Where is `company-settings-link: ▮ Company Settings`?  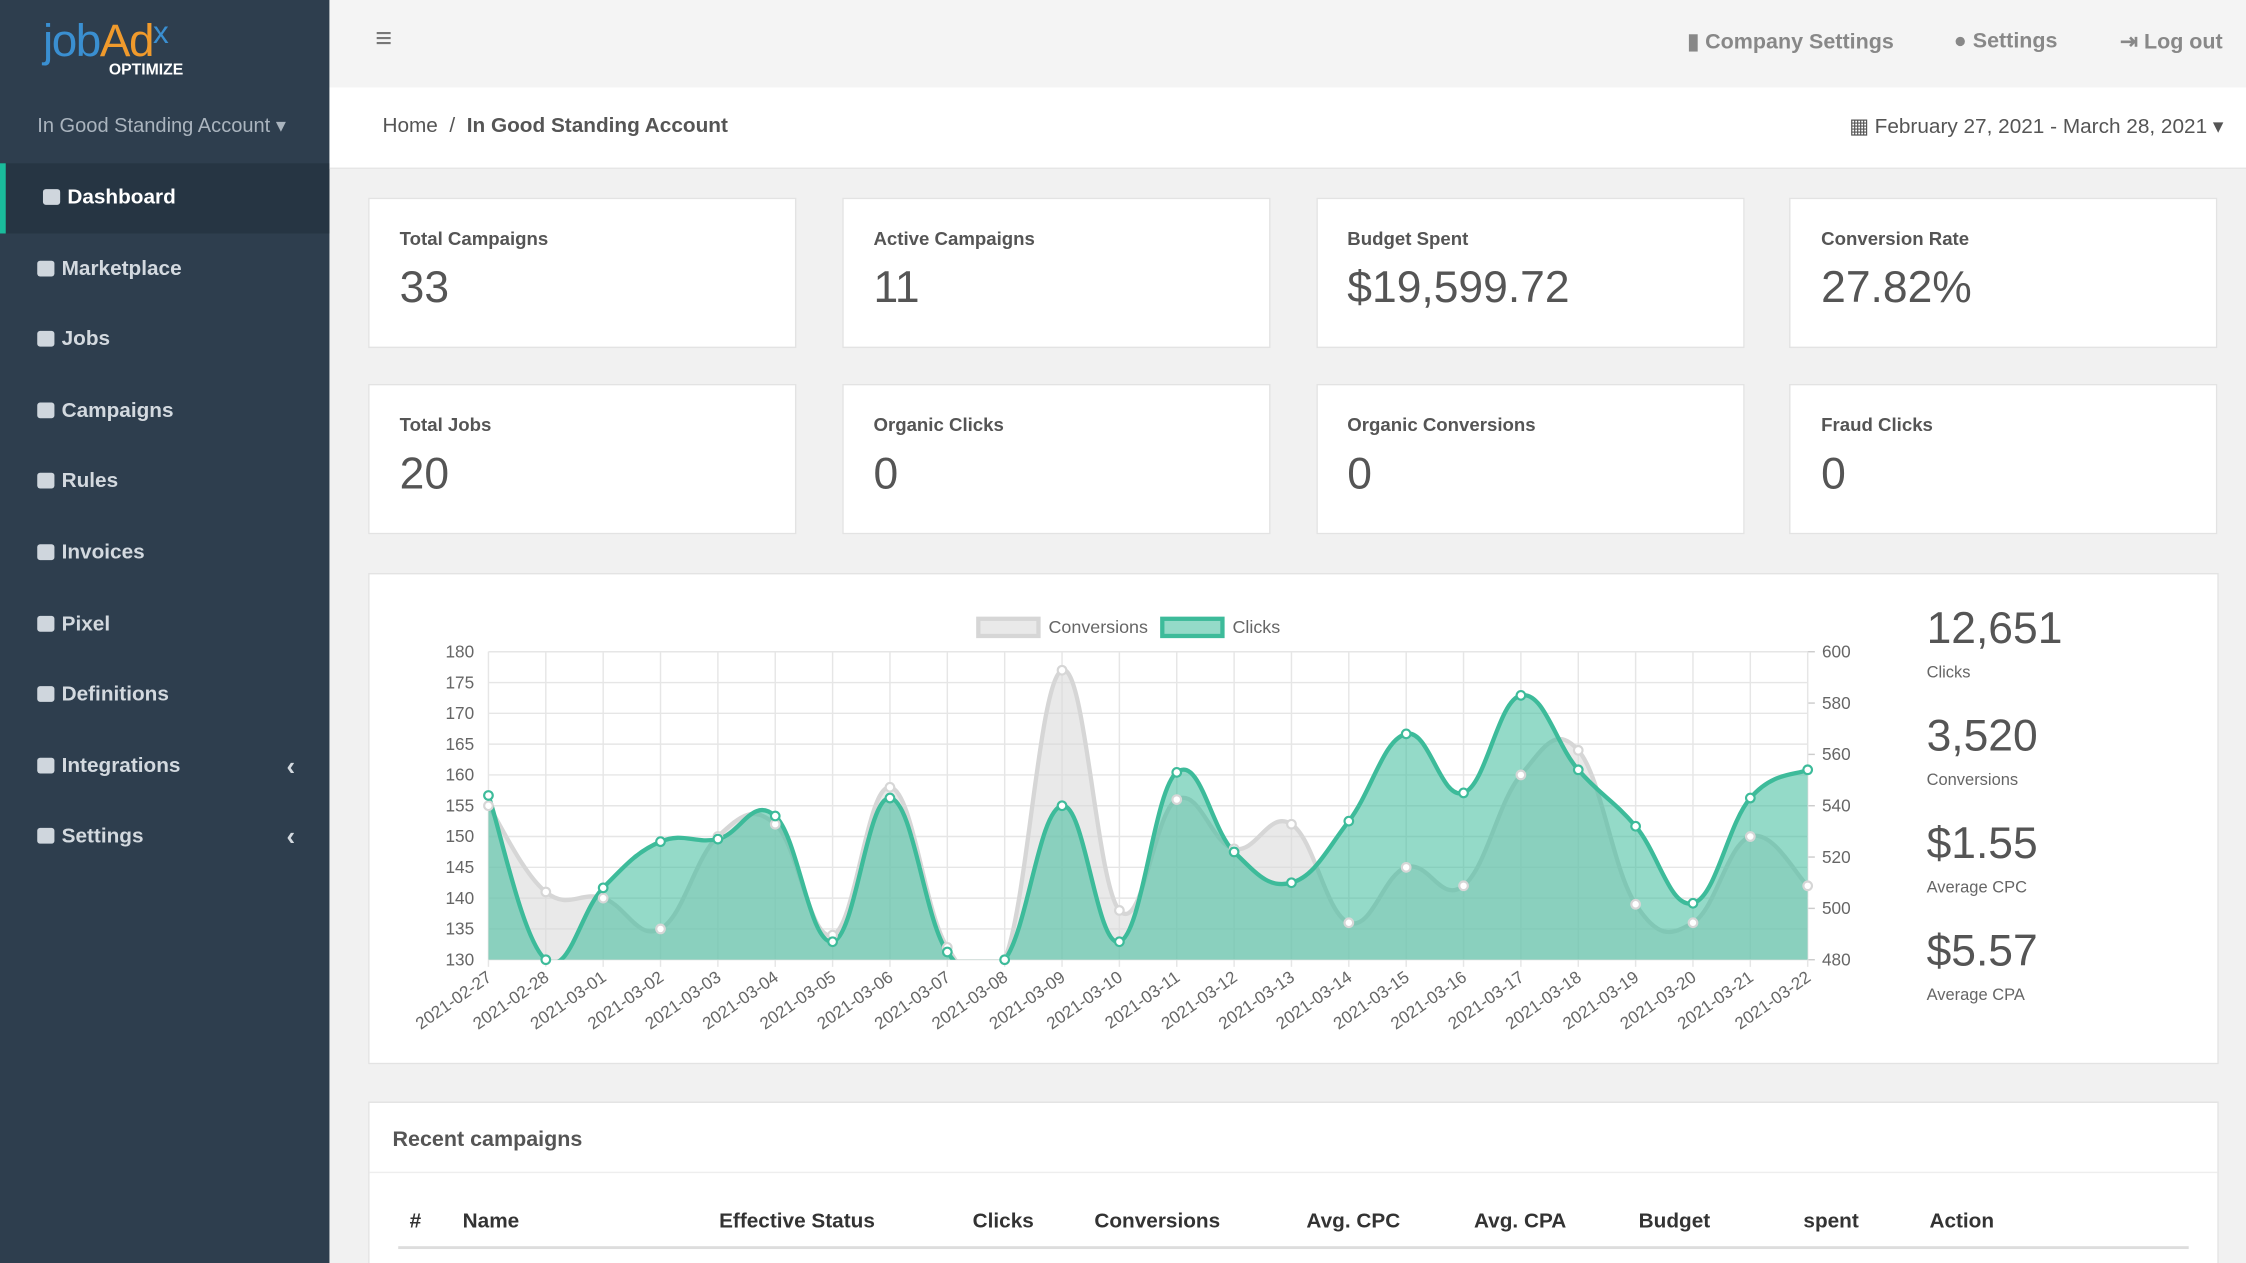
company-settings-link: ▮ Company Settings is located at coordinates (1790, 42).